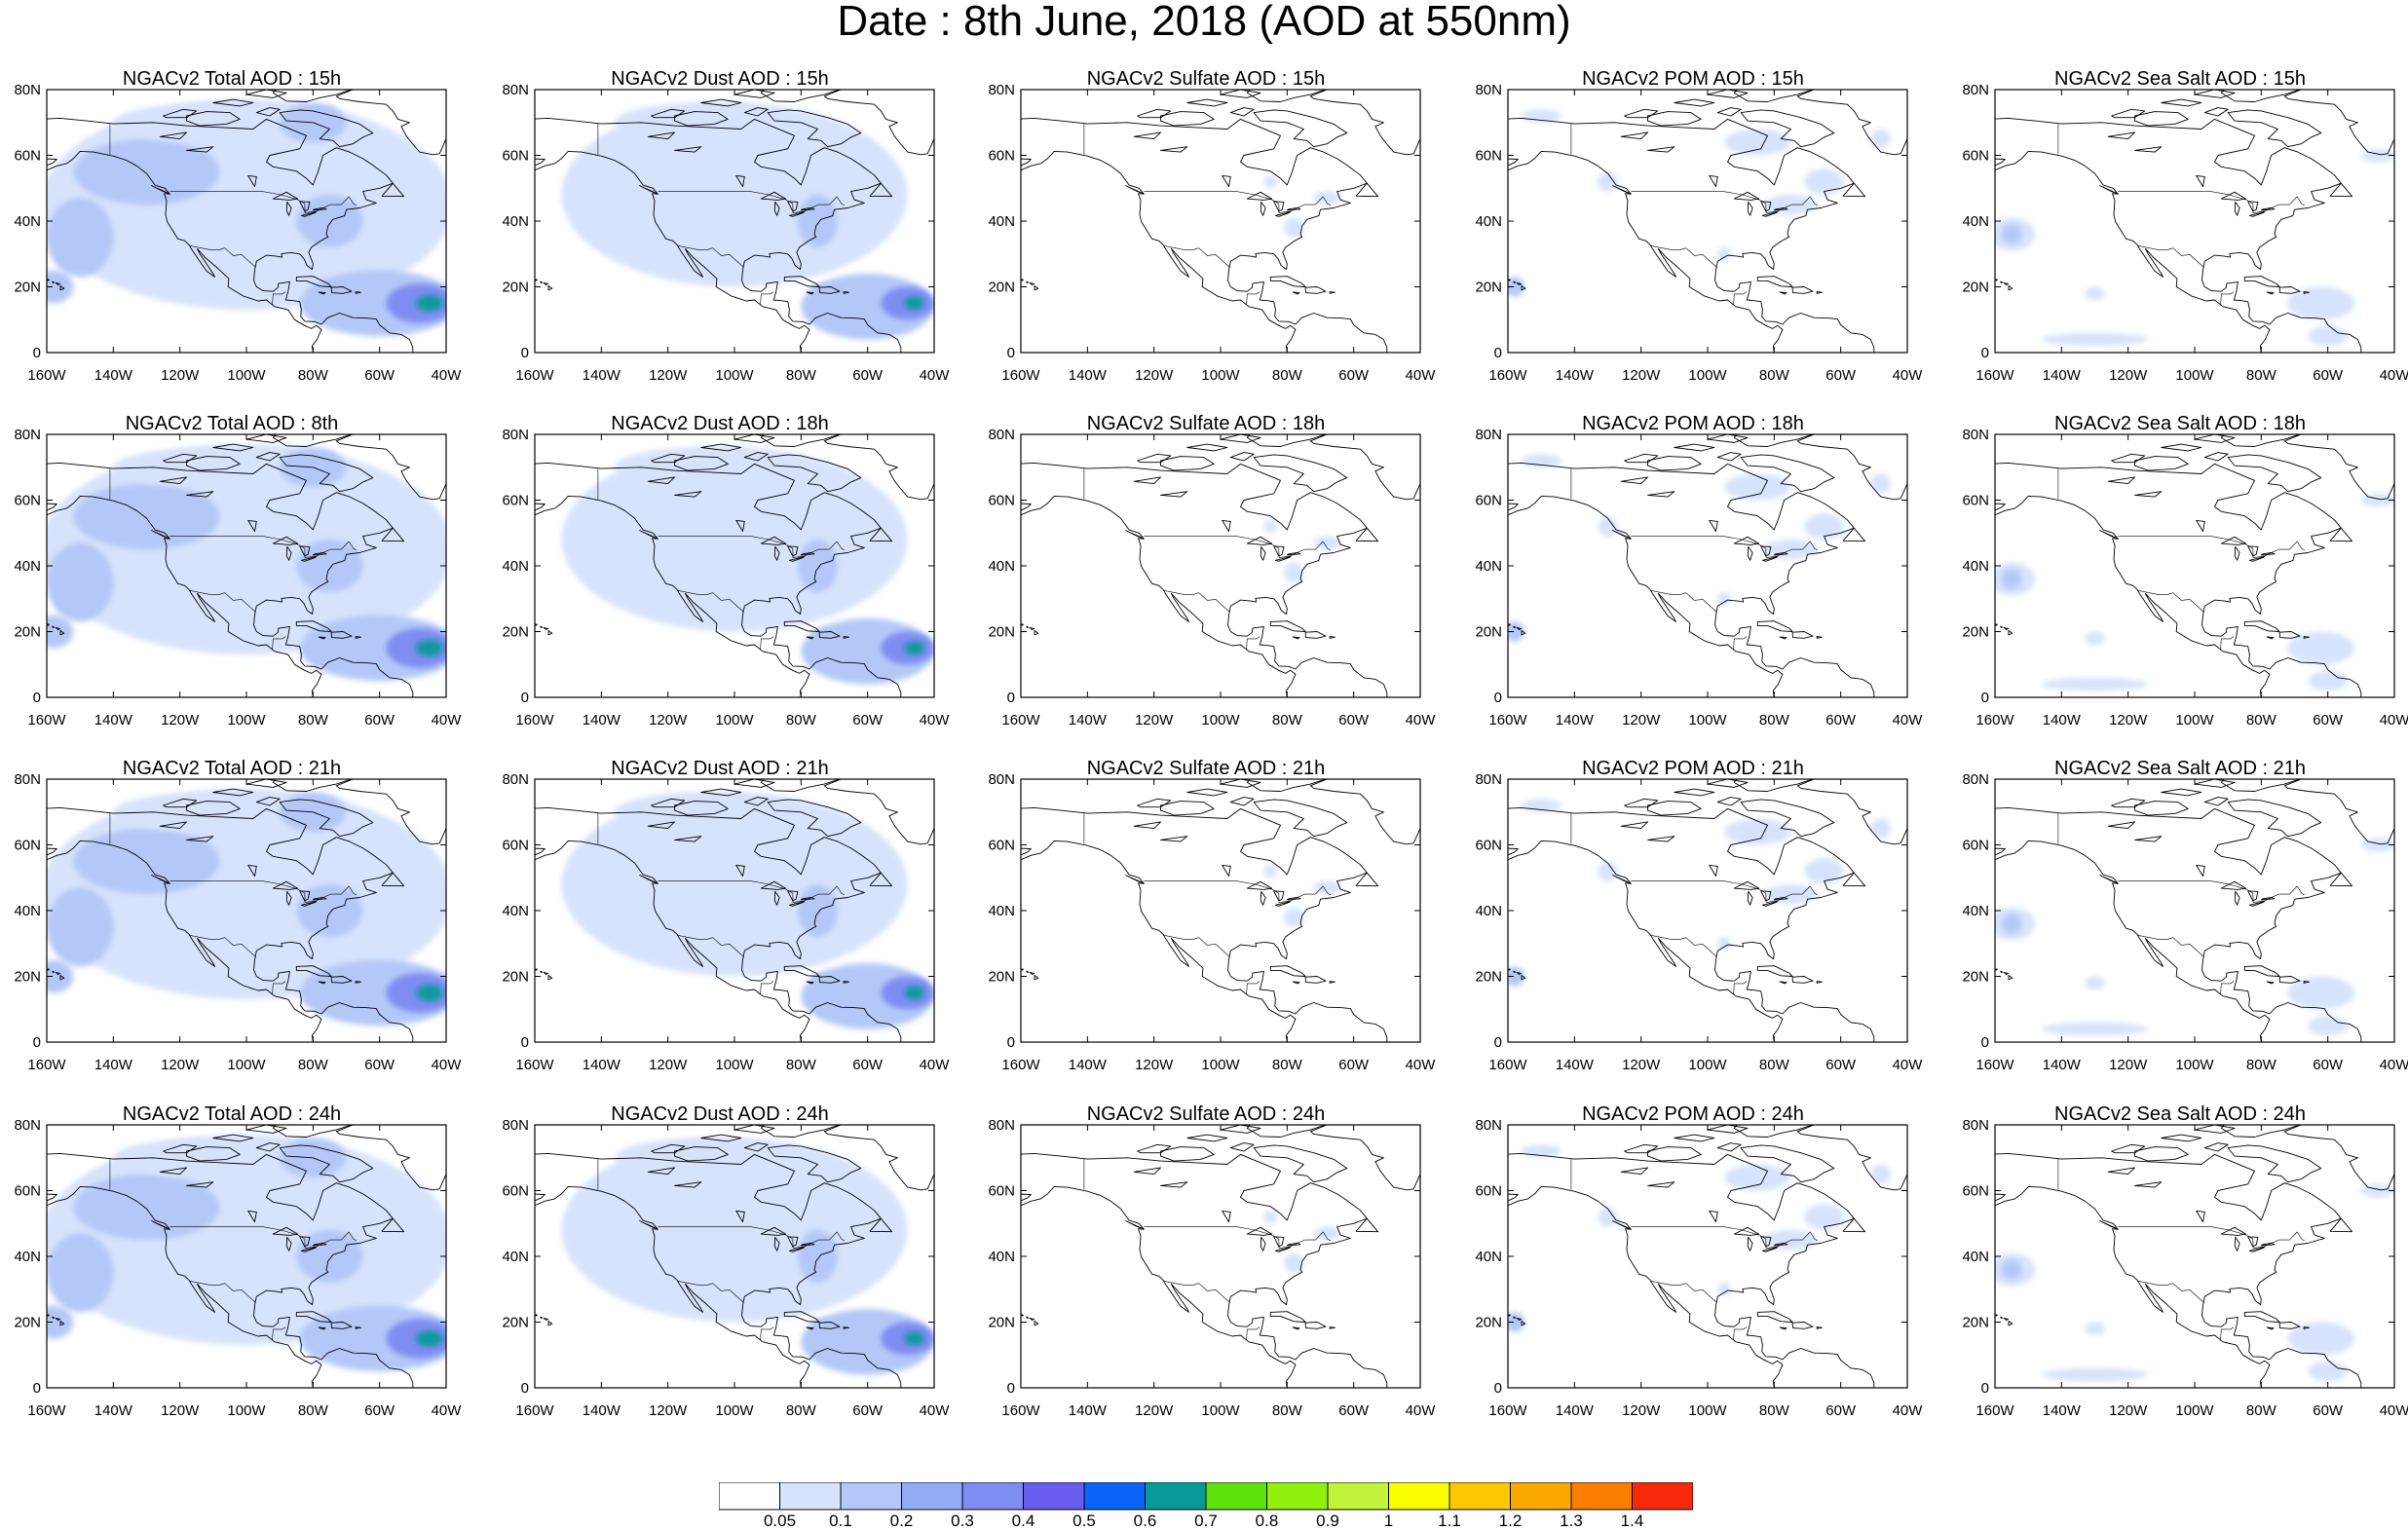 The height and width of the screenshot is (1531, 2408). Describe the element at coordinates (232, 424) in the screenshot. I see `panel-title: NGACv2 Total AOD : 8th` at that location.